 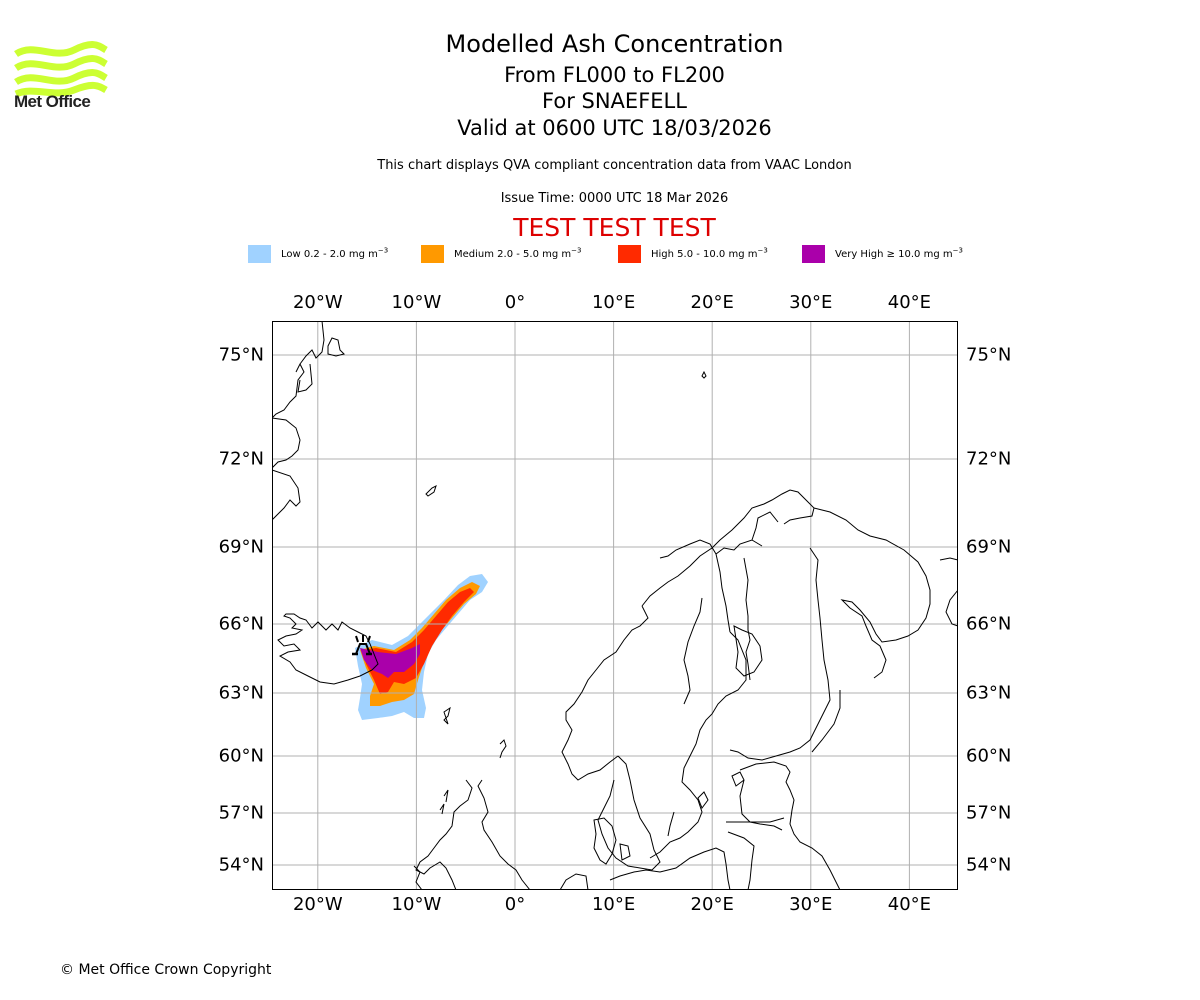 I want to click on chart-title: Modelled Ash Concentration, so click(x=614, y=44).